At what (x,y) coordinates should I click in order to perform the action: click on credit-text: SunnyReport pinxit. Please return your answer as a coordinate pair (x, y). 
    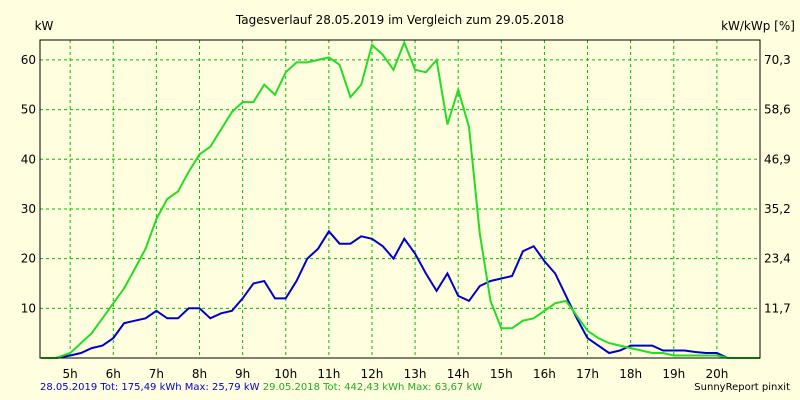
    Looking at the image, I should click on (742, 387).